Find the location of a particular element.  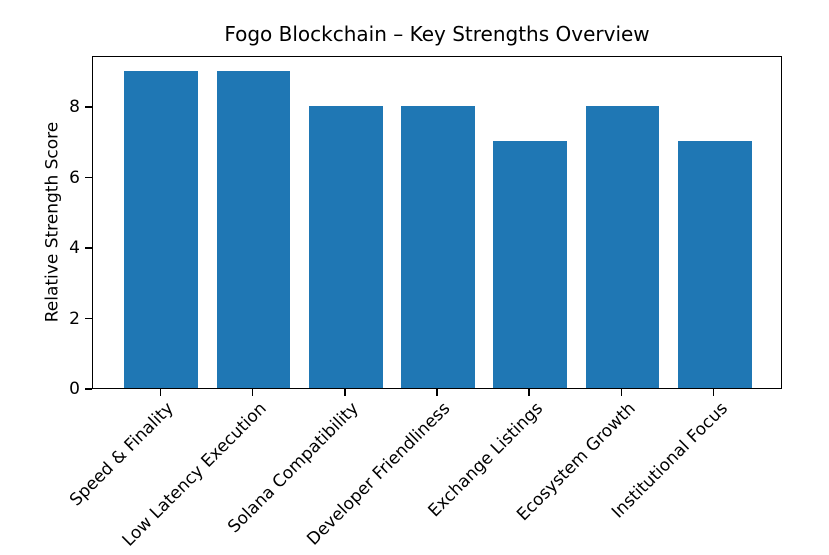

y-axis-label: Relative Strength Score is located at coordinates (52, 222).